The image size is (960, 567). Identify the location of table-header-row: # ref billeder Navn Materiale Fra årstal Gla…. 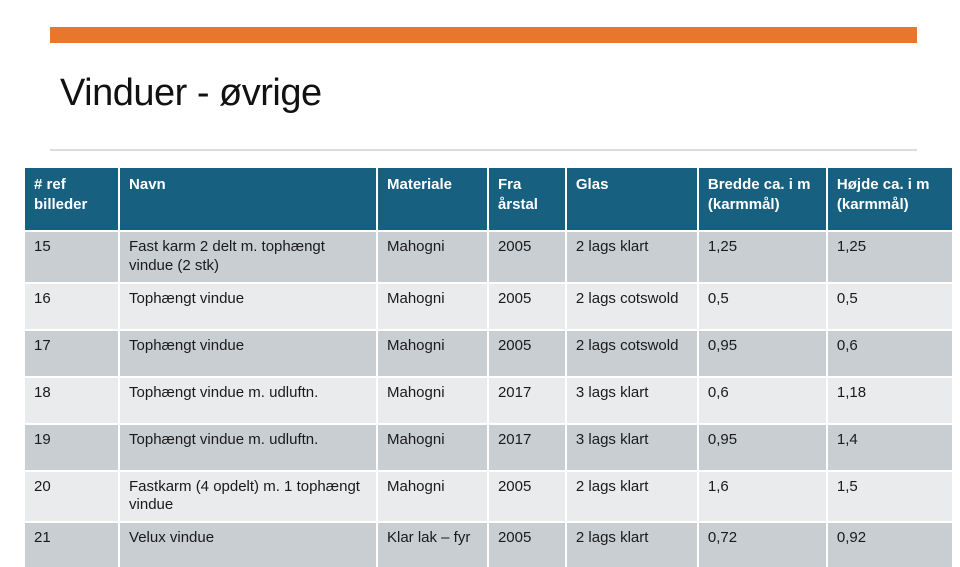
(488, 200).